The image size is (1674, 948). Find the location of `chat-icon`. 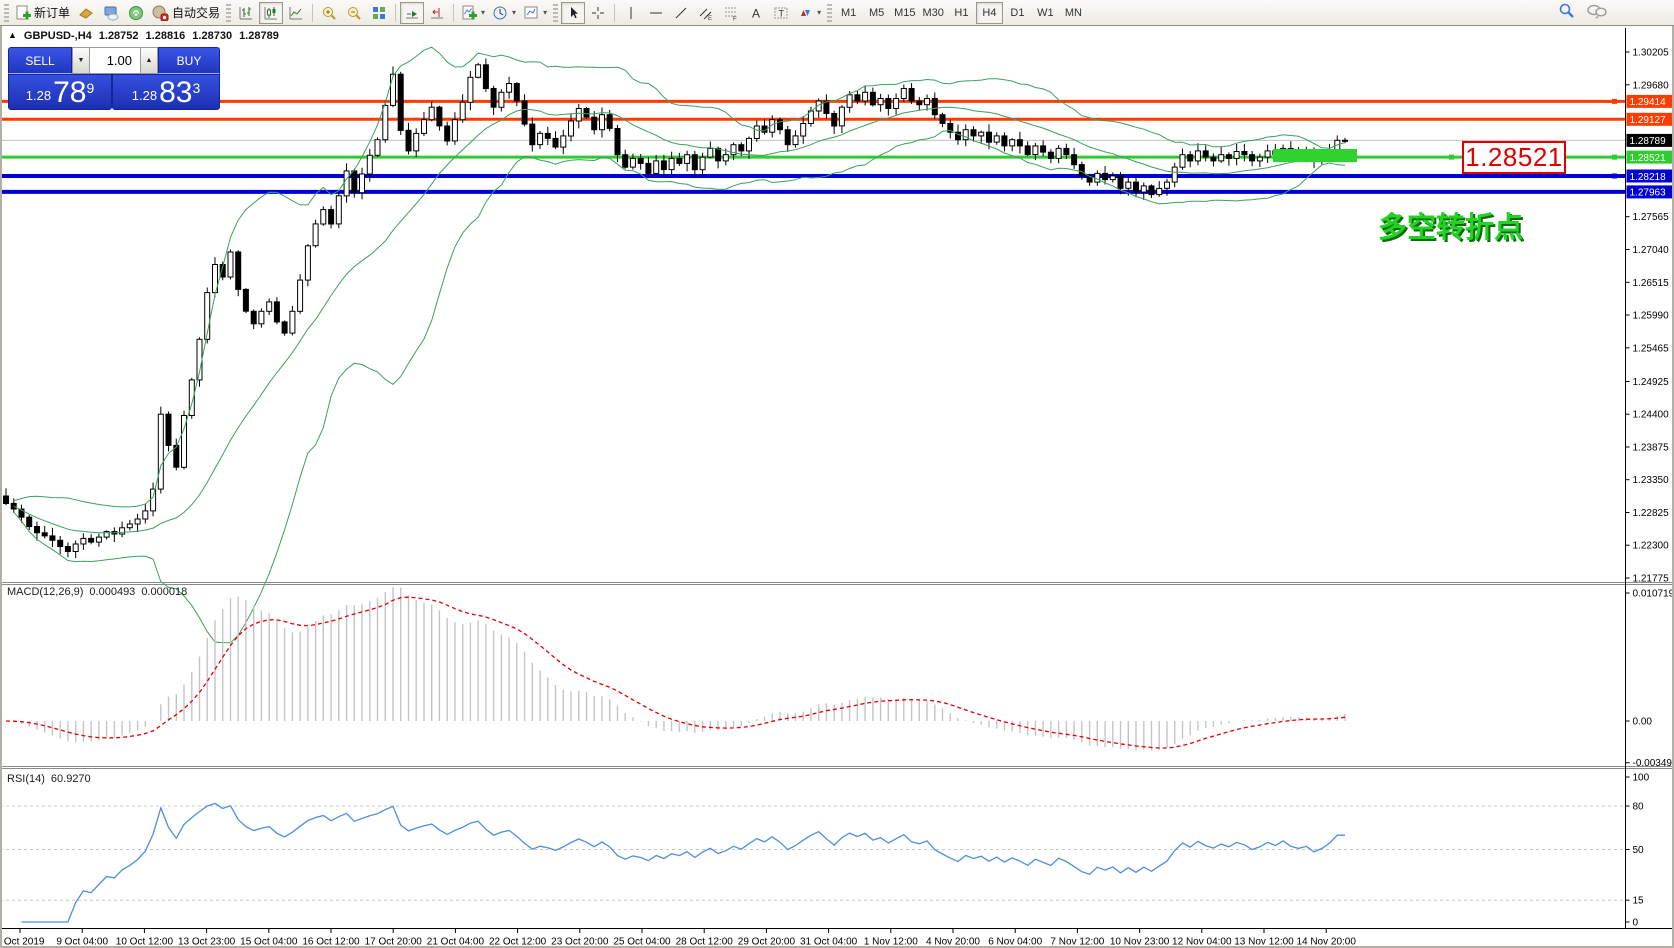

chat-icon is located at coordinates (1597, 11).